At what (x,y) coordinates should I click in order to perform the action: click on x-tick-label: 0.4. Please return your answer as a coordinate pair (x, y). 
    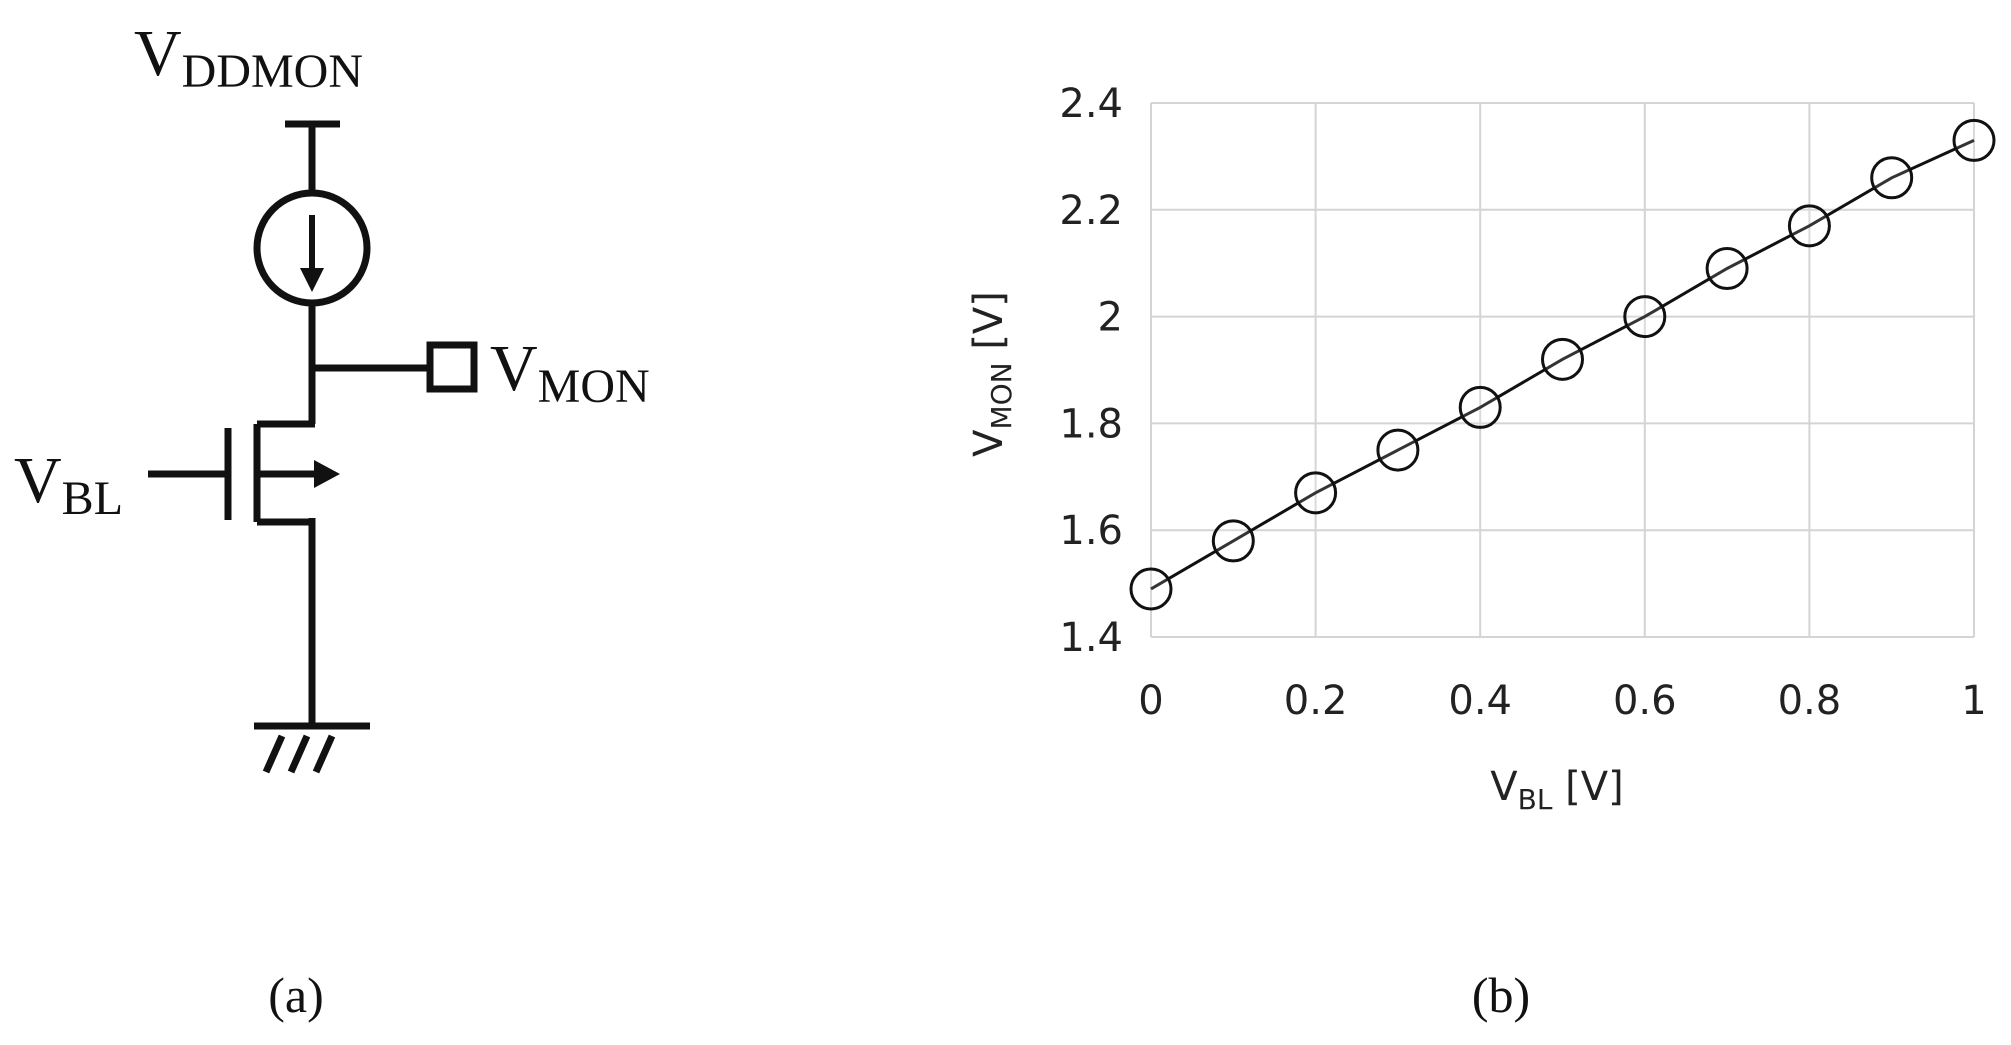
    Looking at the image, I should click on (1480, 701).